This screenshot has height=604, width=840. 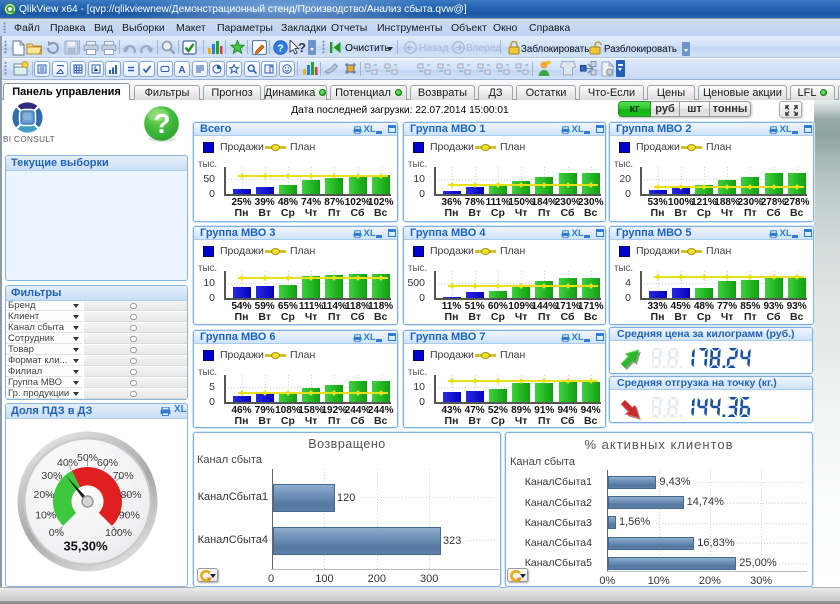 I want to click on svg-text: 10%, so click(x=45, y=516).